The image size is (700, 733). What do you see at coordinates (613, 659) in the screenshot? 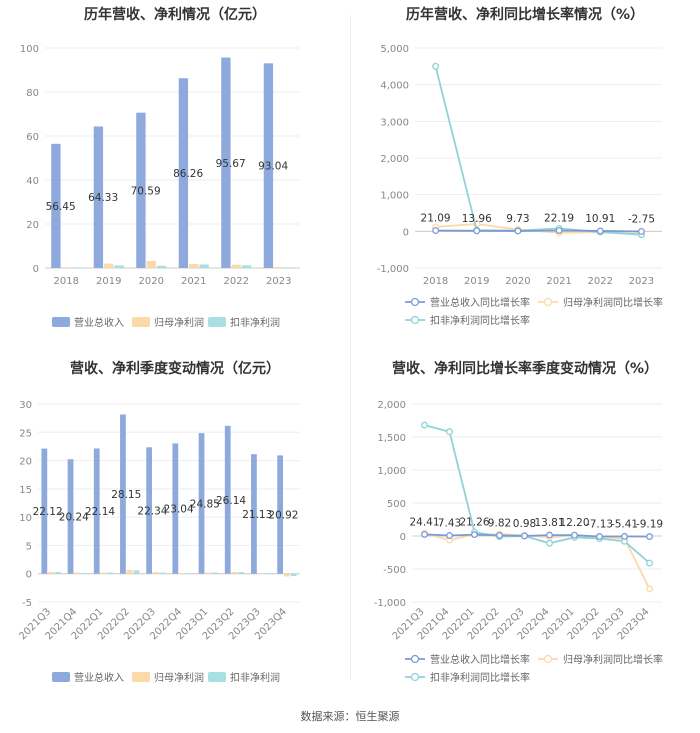
I see `legend-label: 归母净利润同比增长率` at bounding box center [613, 659].